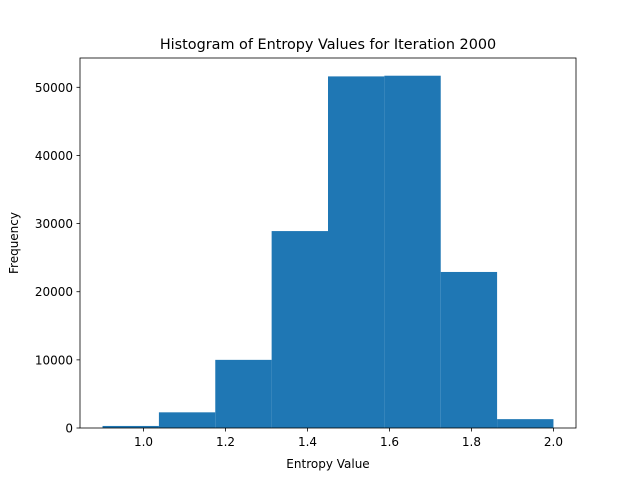 This screenshot has width=640, height=480. What do you see at coordinates (471, 442) in the screenshot?
I see `x-tick-label: 1.8` at bounding box center [471, 442].